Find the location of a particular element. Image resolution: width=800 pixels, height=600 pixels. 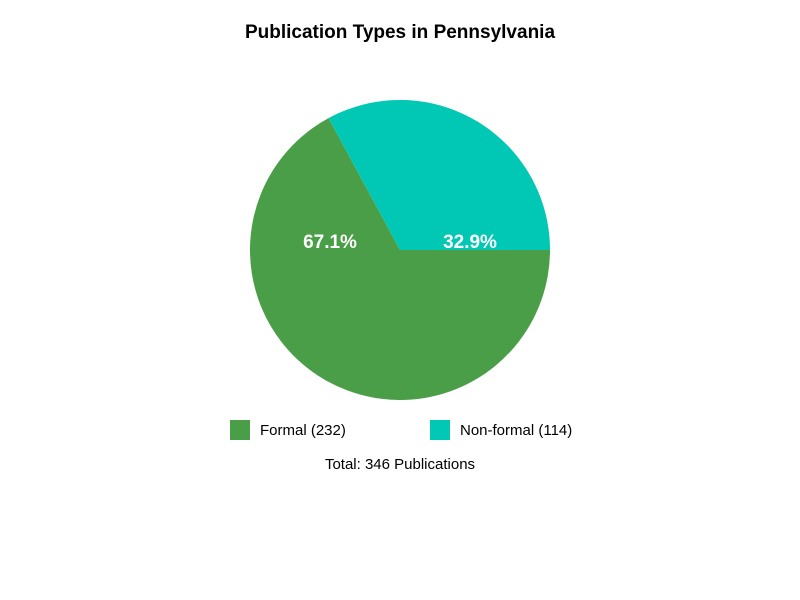

legend-label: Formal (232) is located at coordinates (303, 430).